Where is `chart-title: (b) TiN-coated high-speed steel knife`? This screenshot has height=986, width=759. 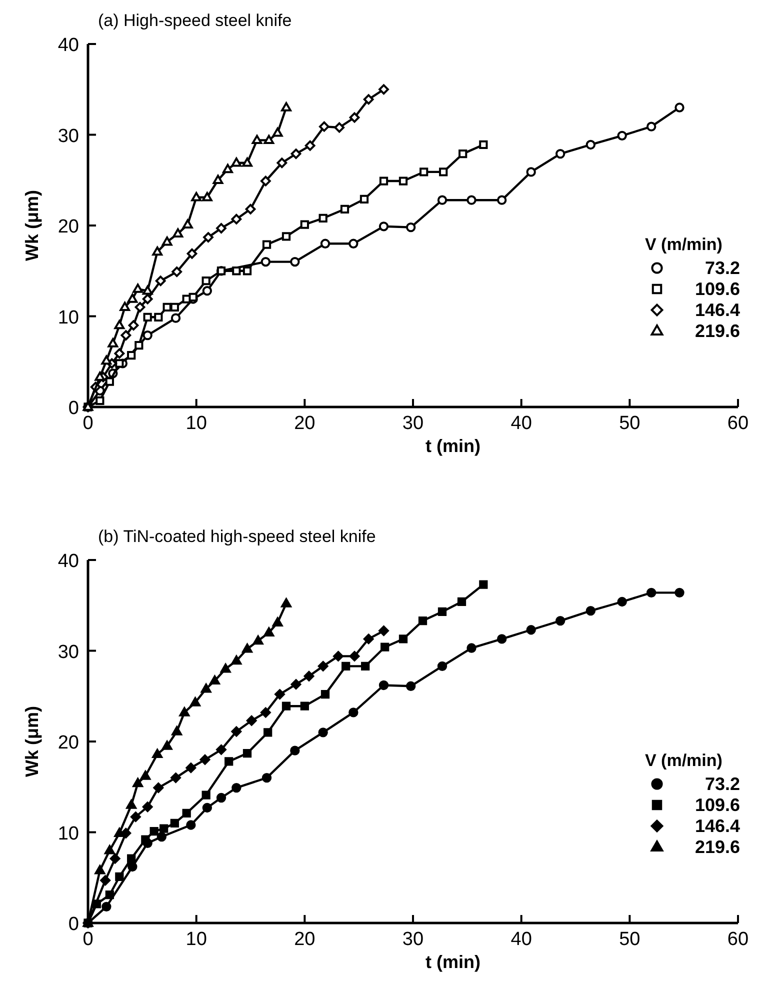 chart-title: (b) TiN-coated high-speed steel knife is located at coordinates (237, 536).